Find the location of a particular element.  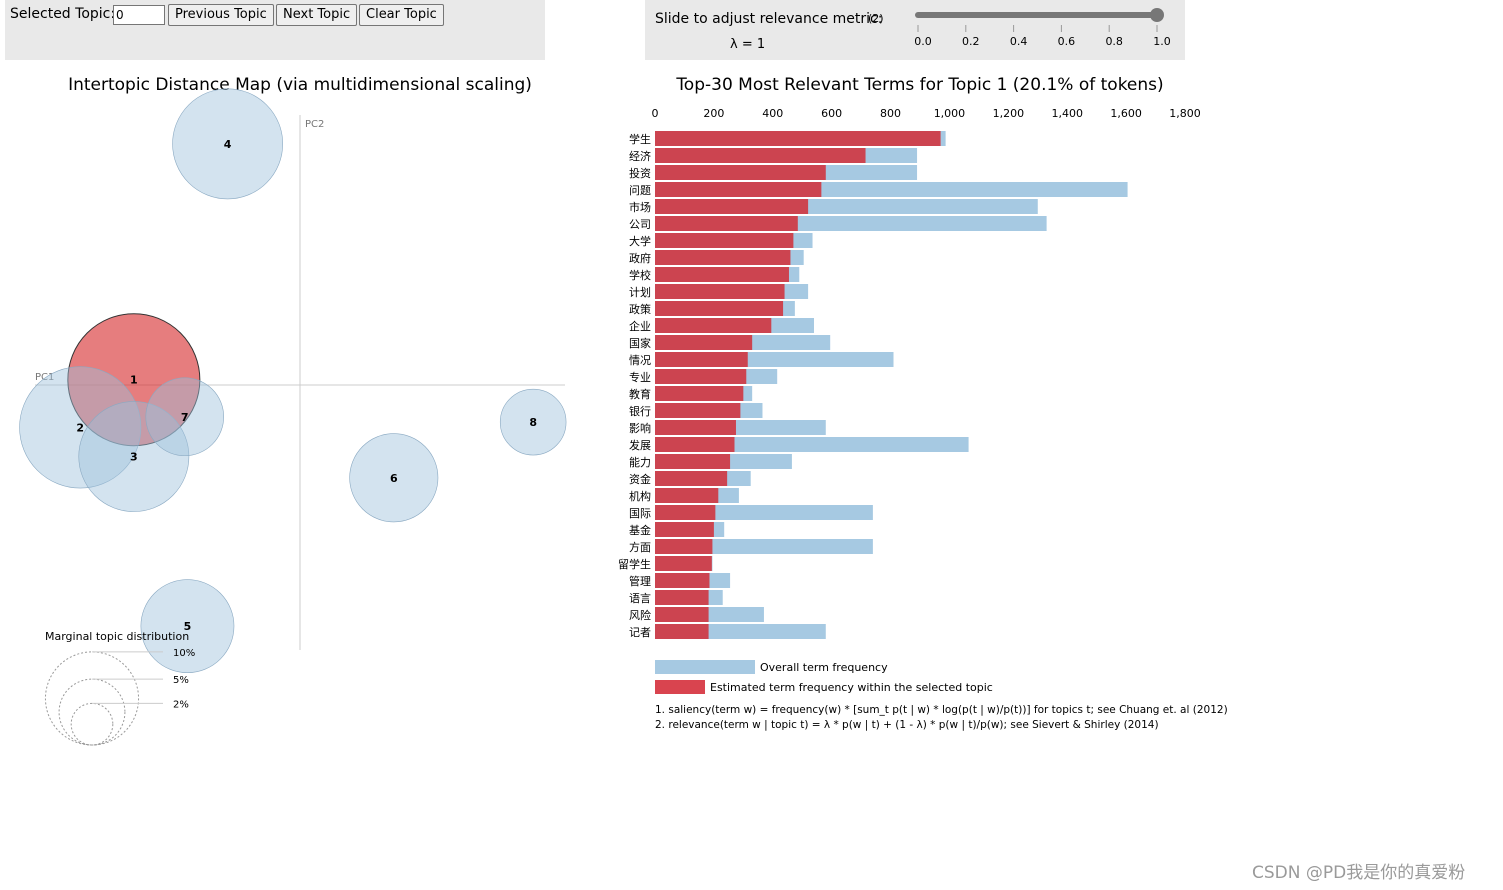

clear-topic-button: Clear Topic is located at coordinates (401, 15).